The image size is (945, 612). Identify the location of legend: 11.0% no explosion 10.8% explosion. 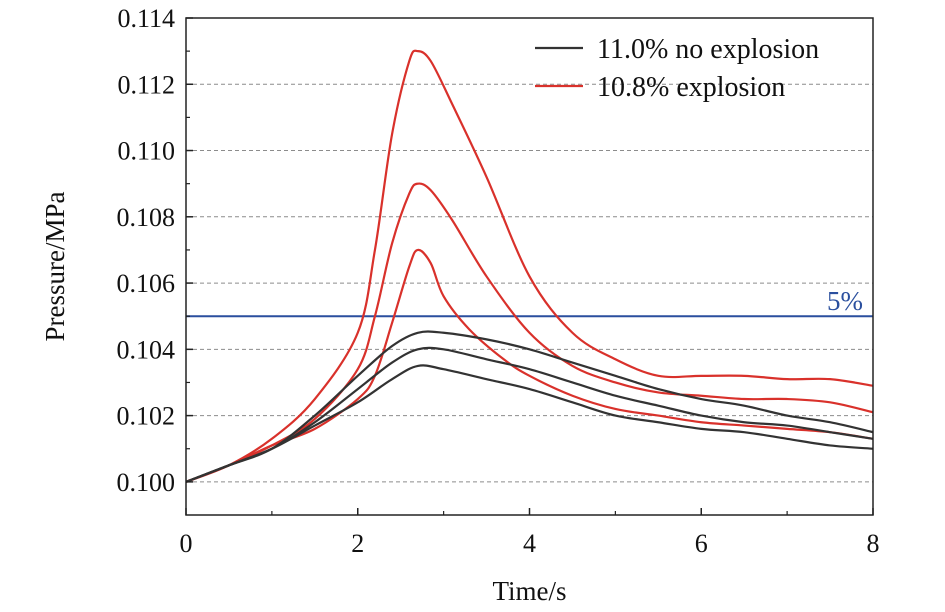
(677, 68).